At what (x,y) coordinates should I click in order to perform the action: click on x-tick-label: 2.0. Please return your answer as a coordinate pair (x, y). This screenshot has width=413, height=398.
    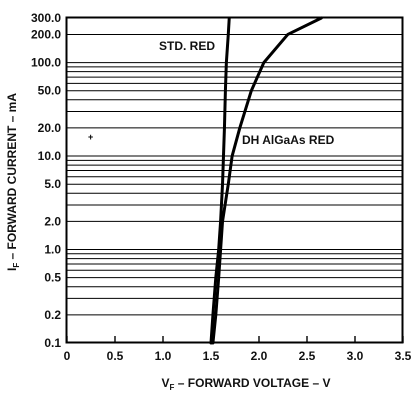
    Looking at the image, I should click on (259, 356).